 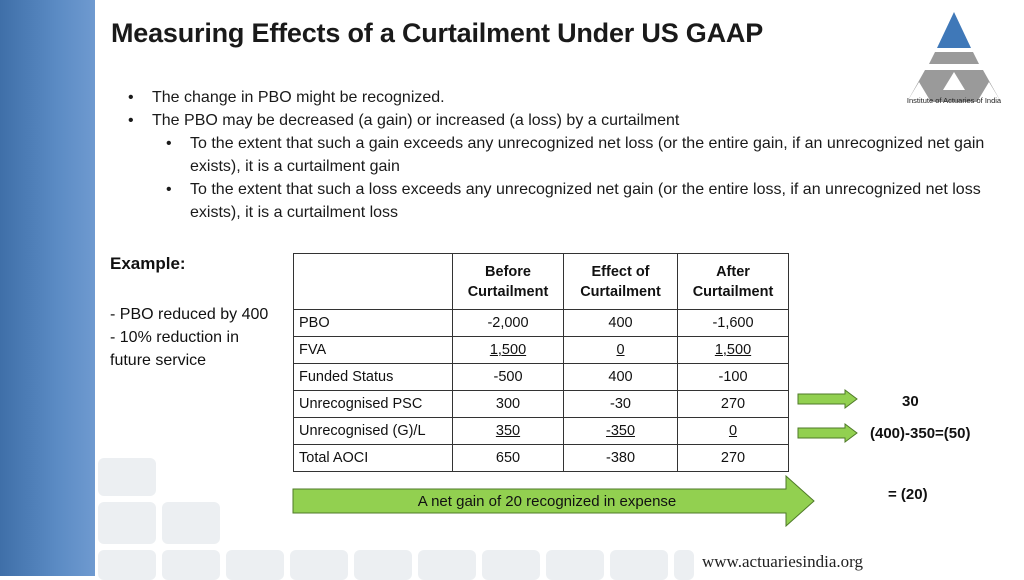 What do you see at coordinates (733, 281) in the screenshot?
I see `header-cell: After Curtailment` at bounding box center [733, 281].